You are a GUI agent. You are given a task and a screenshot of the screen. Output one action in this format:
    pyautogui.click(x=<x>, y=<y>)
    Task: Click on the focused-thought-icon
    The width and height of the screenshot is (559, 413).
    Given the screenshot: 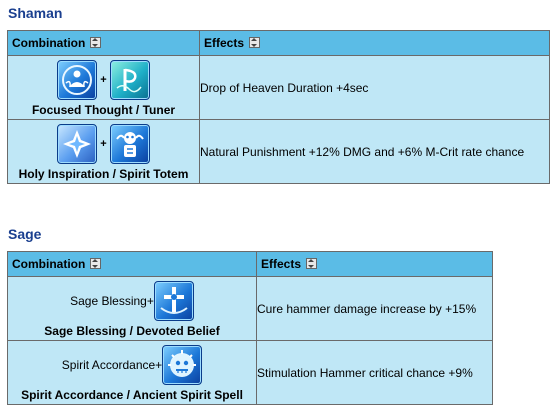 What is the action you would take?
    pyautogui.click(x=77, y=80)
    